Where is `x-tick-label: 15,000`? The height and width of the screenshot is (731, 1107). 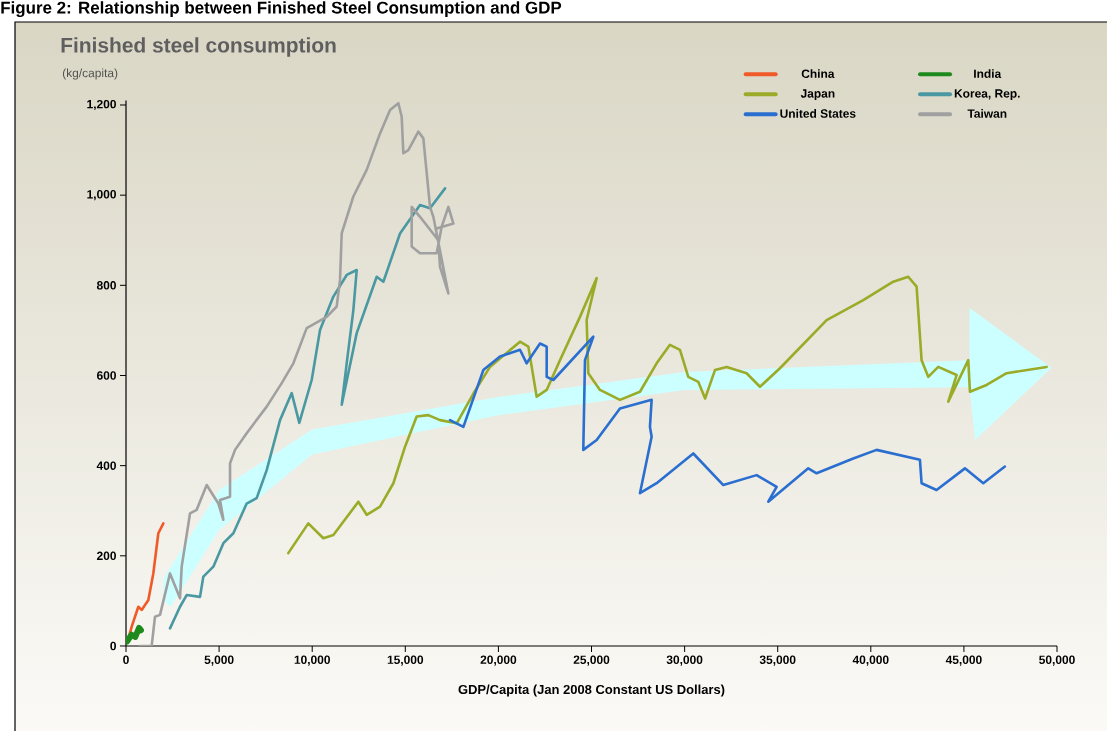
x-tick-label: 15,000 is located at coordinates (405, 660).